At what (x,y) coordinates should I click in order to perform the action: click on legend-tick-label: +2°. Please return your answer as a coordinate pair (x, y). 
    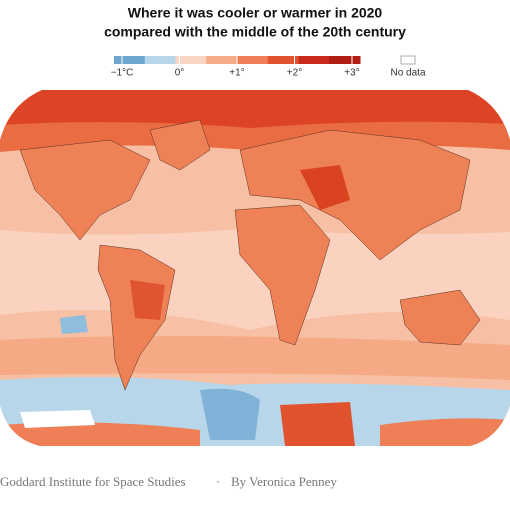
    Looking at the image, I should click on (294, 73).